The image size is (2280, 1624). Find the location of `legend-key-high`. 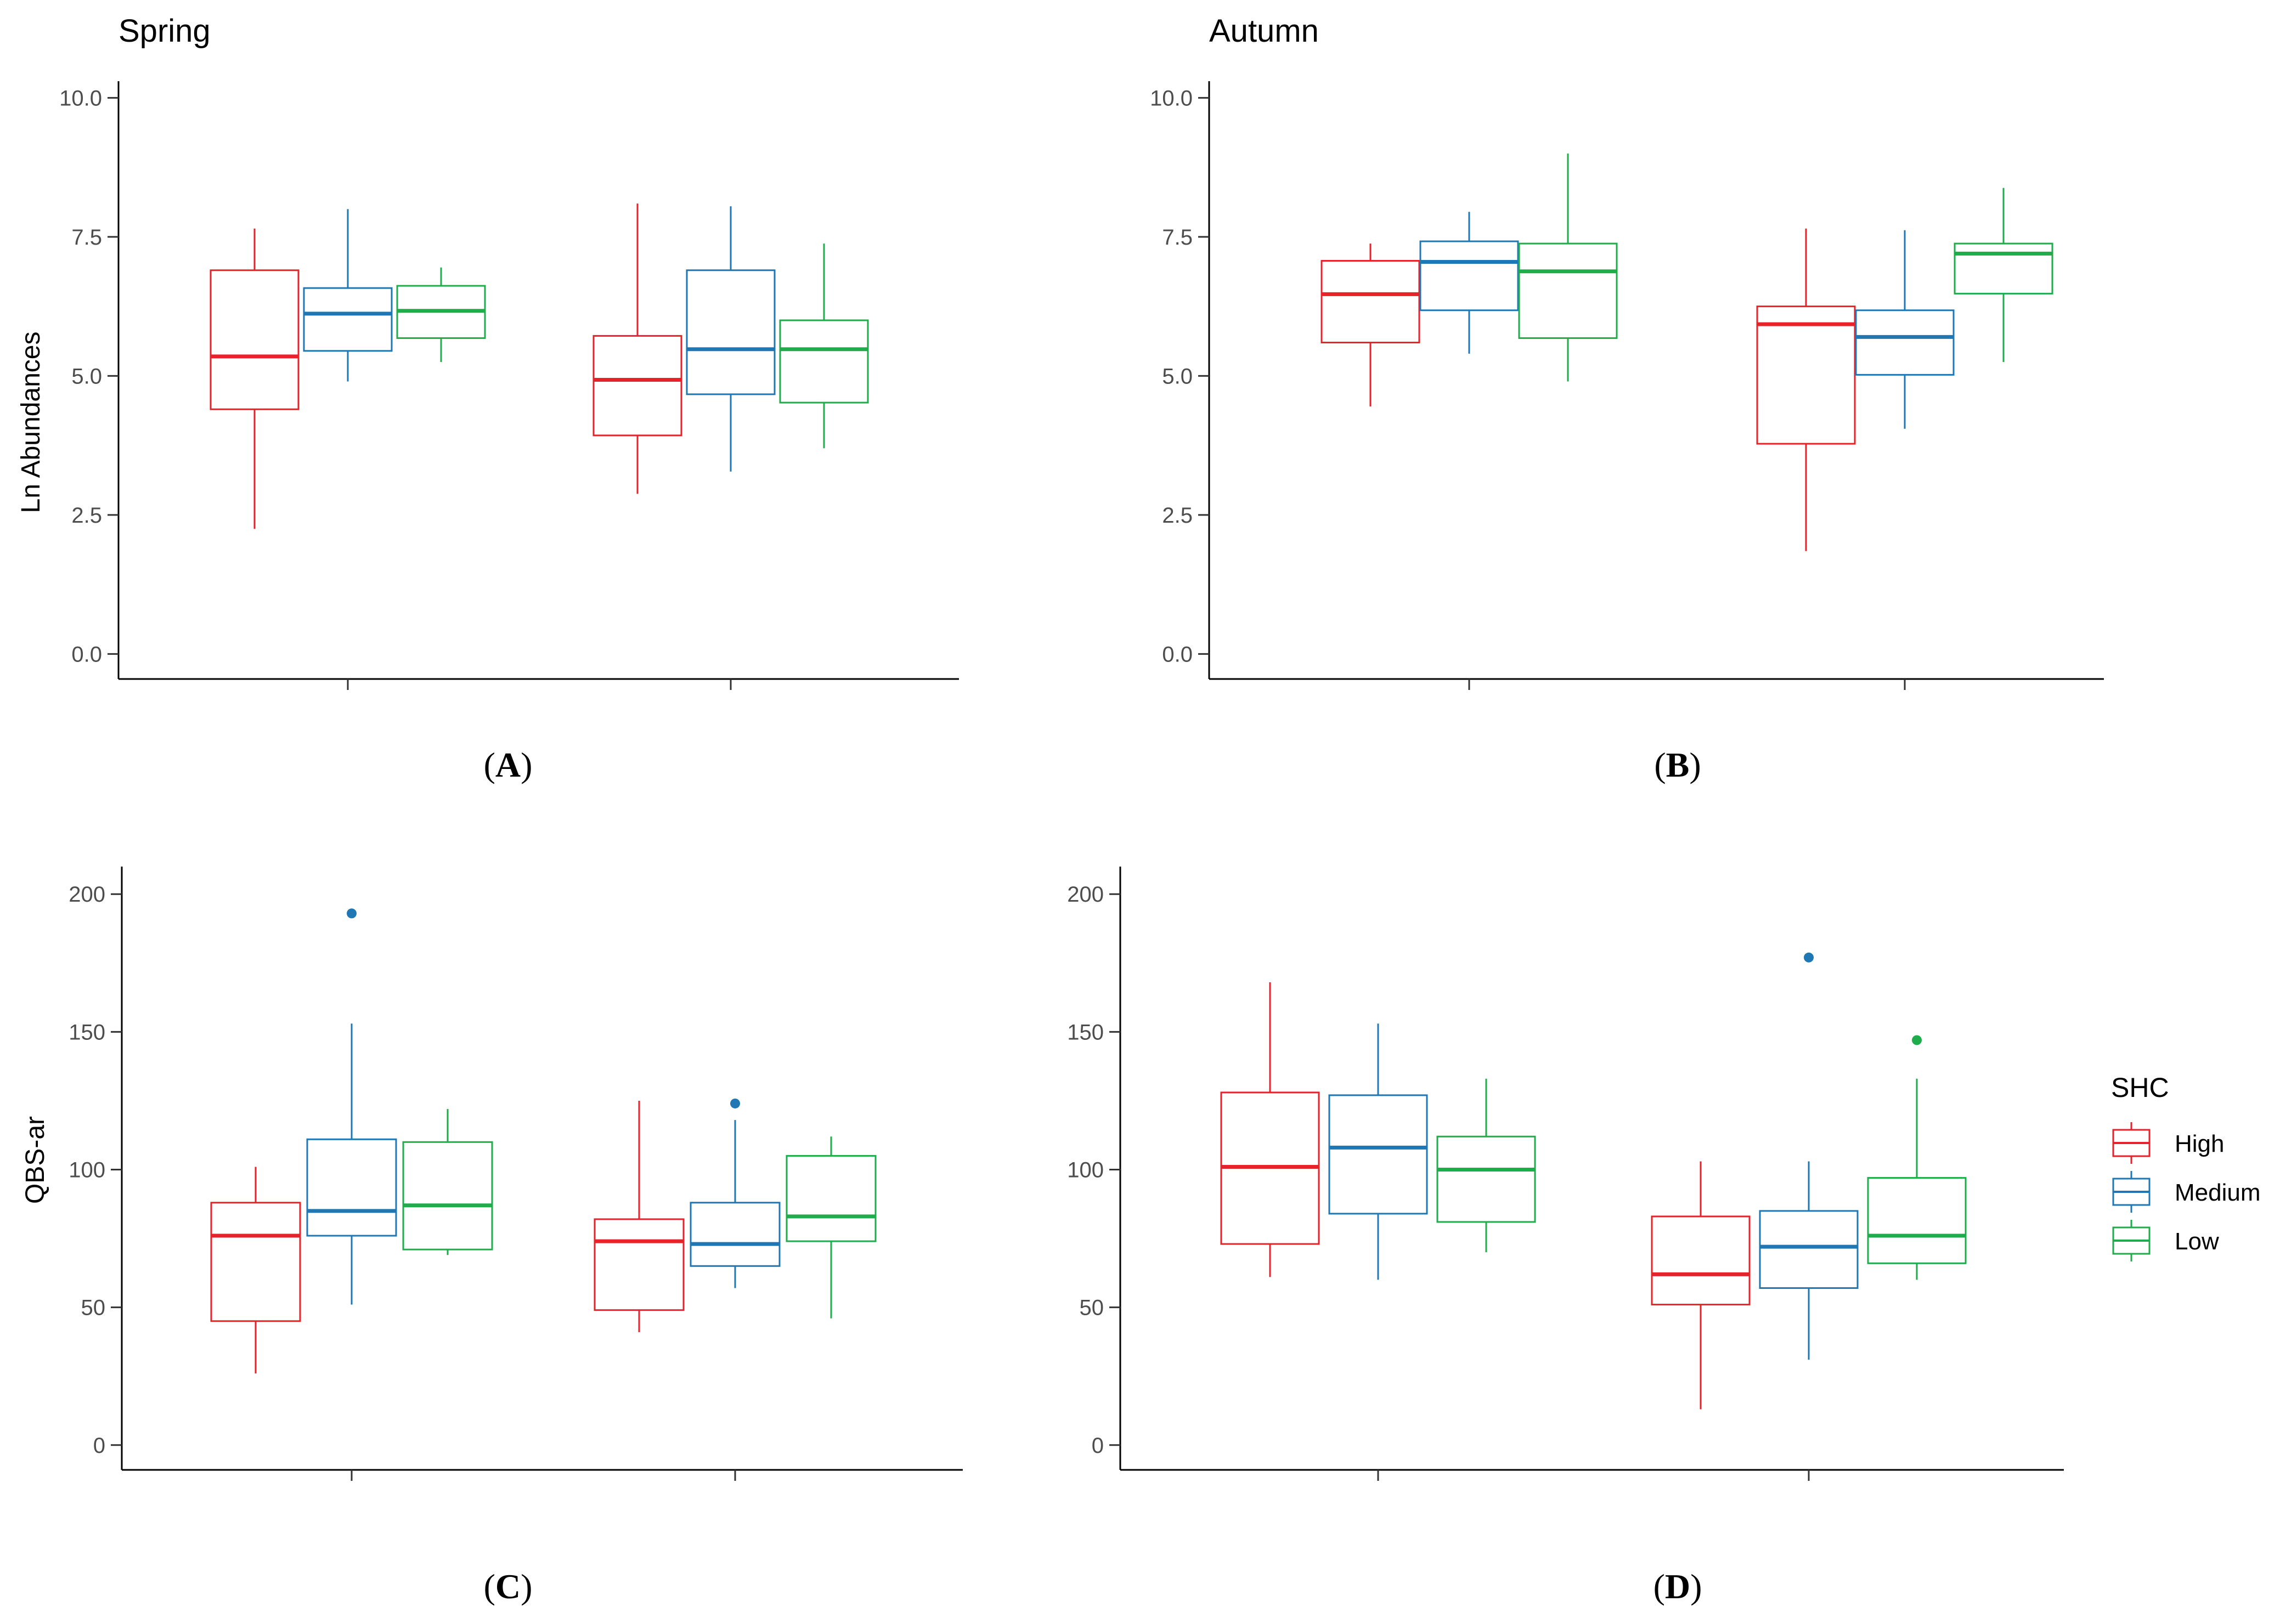

legend-key-high is located at coordinates (2131, 1143).